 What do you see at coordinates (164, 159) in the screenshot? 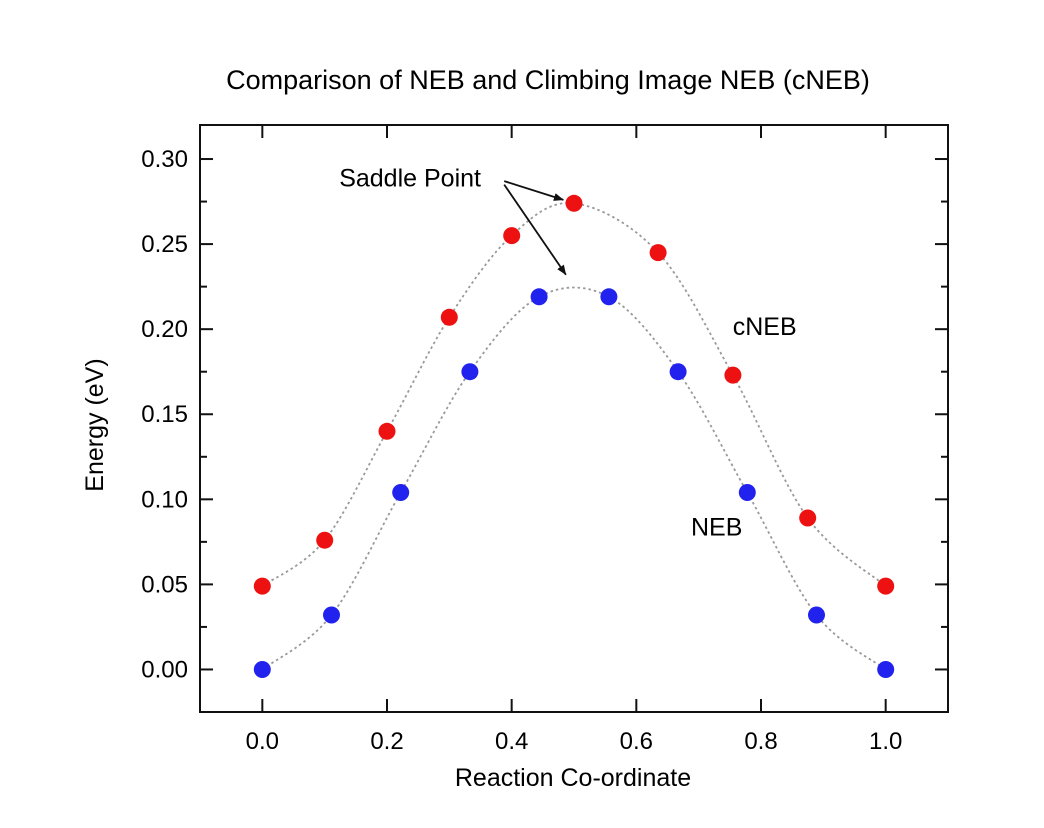
I see `y-tick-label: 0.30` at bounding box center [164, 159].